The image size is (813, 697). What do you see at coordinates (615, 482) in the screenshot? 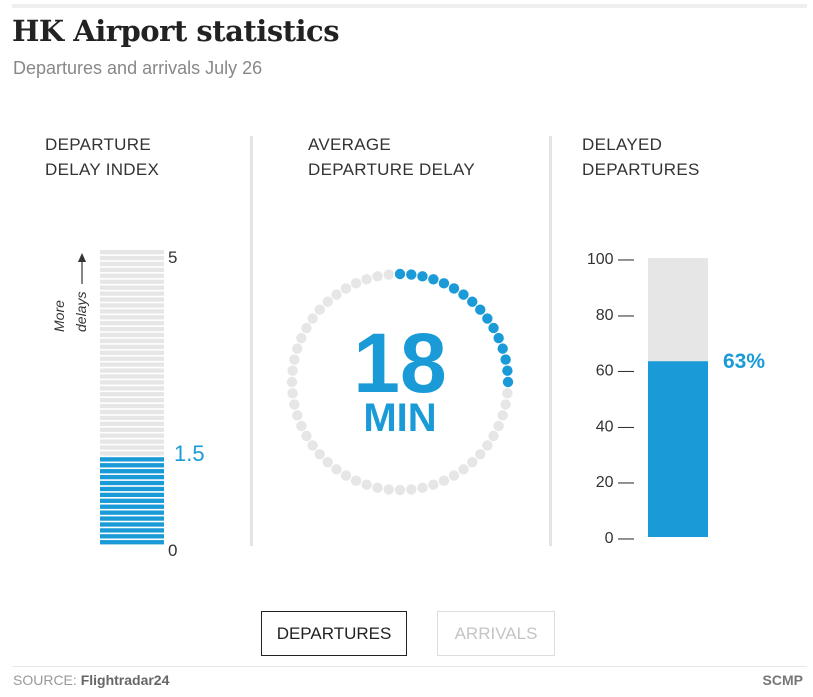
I see `delayed-tick-label: 20 —` at bounding box center [615, 482].